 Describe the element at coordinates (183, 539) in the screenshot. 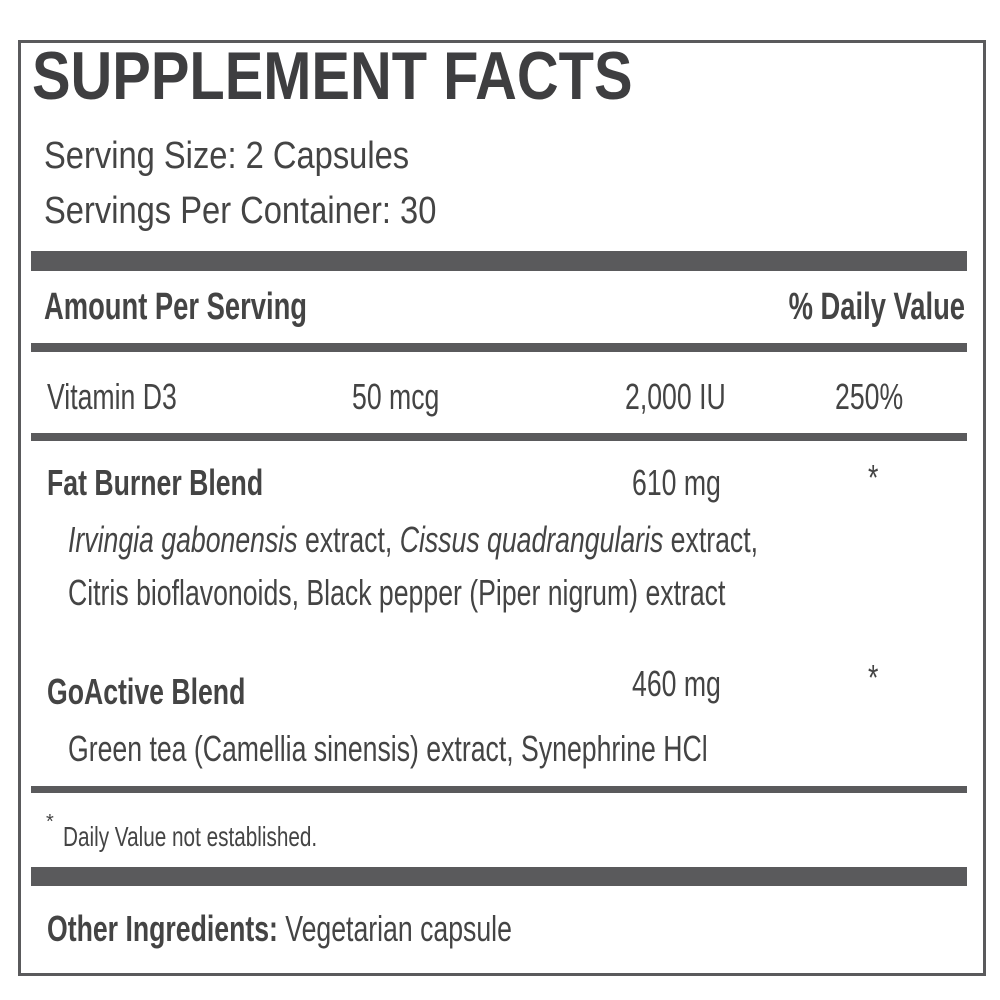

I see `ingredient-italic: Irvingia gabonensis` at that location.